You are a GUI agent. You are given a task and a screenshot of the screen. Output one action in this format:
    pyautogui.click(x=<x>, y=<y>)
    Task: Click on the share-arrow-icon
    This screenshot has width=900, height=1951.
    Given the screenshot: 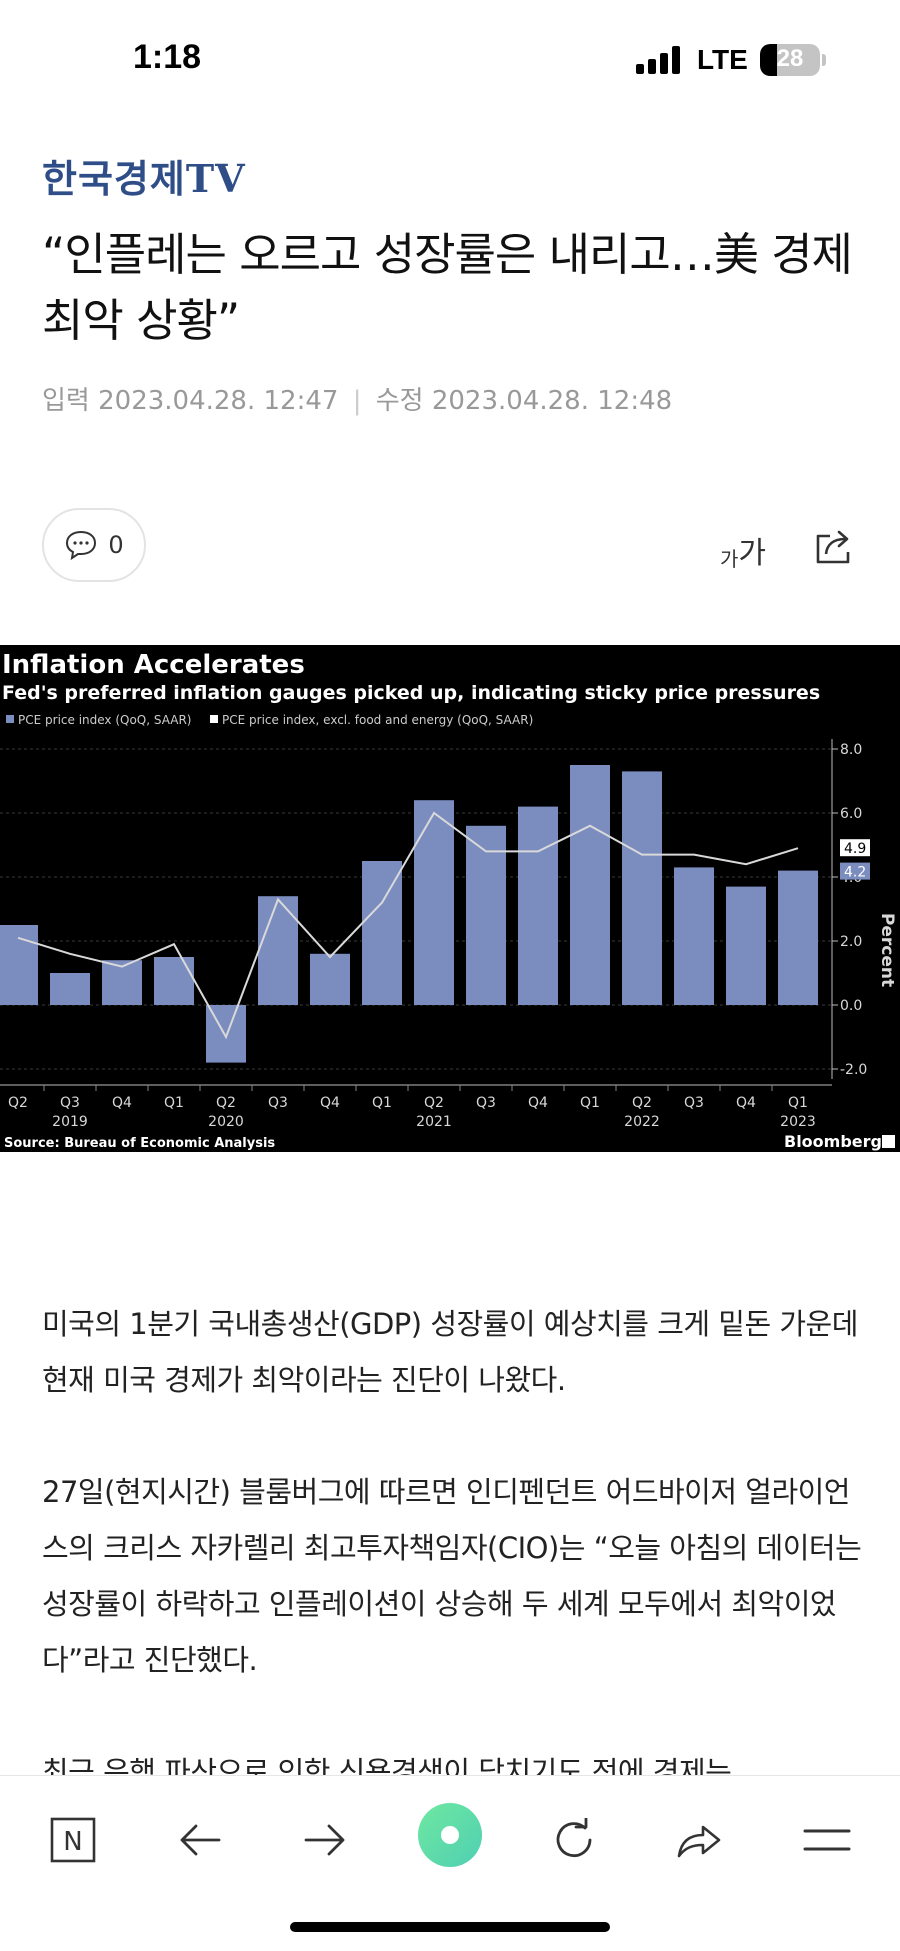 What is the action you would take?
    pyautogui.click(x=699, y=1841)
    